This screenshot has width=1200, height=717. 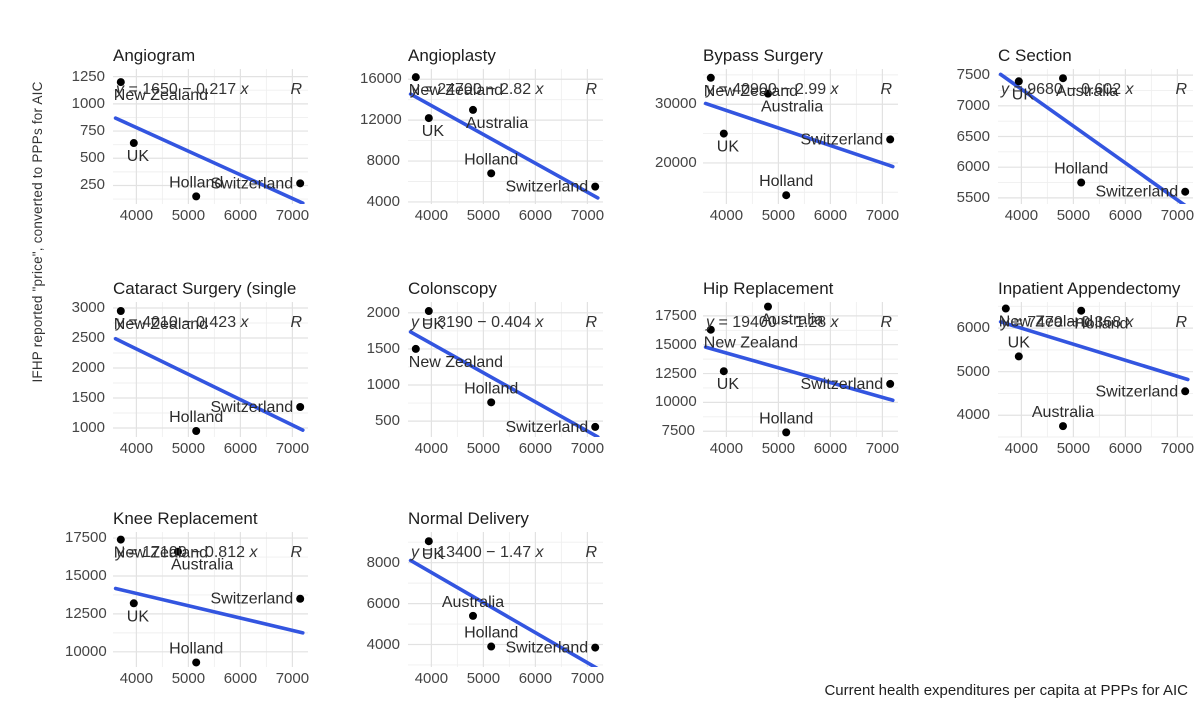 I want to click on facet-title: Normal Delivery, so click(x=468, y=518).